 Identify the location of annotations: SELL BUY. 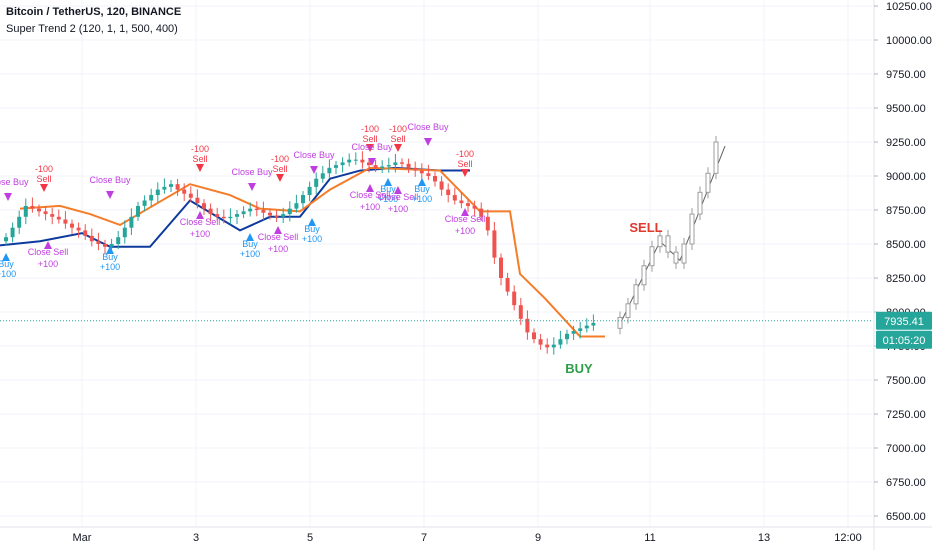
(613, 298).